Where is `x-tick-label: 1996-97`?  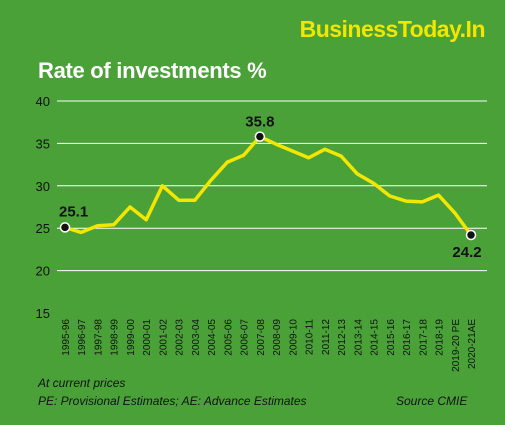 x-tick-label: 1996-97 is located at coordinates (82, 337).